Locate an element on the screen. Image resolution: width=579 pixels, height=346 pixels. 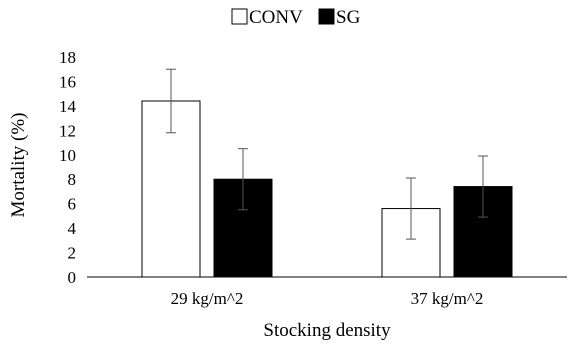
y-tick-label: 8 is located at coordinates (72, 179).